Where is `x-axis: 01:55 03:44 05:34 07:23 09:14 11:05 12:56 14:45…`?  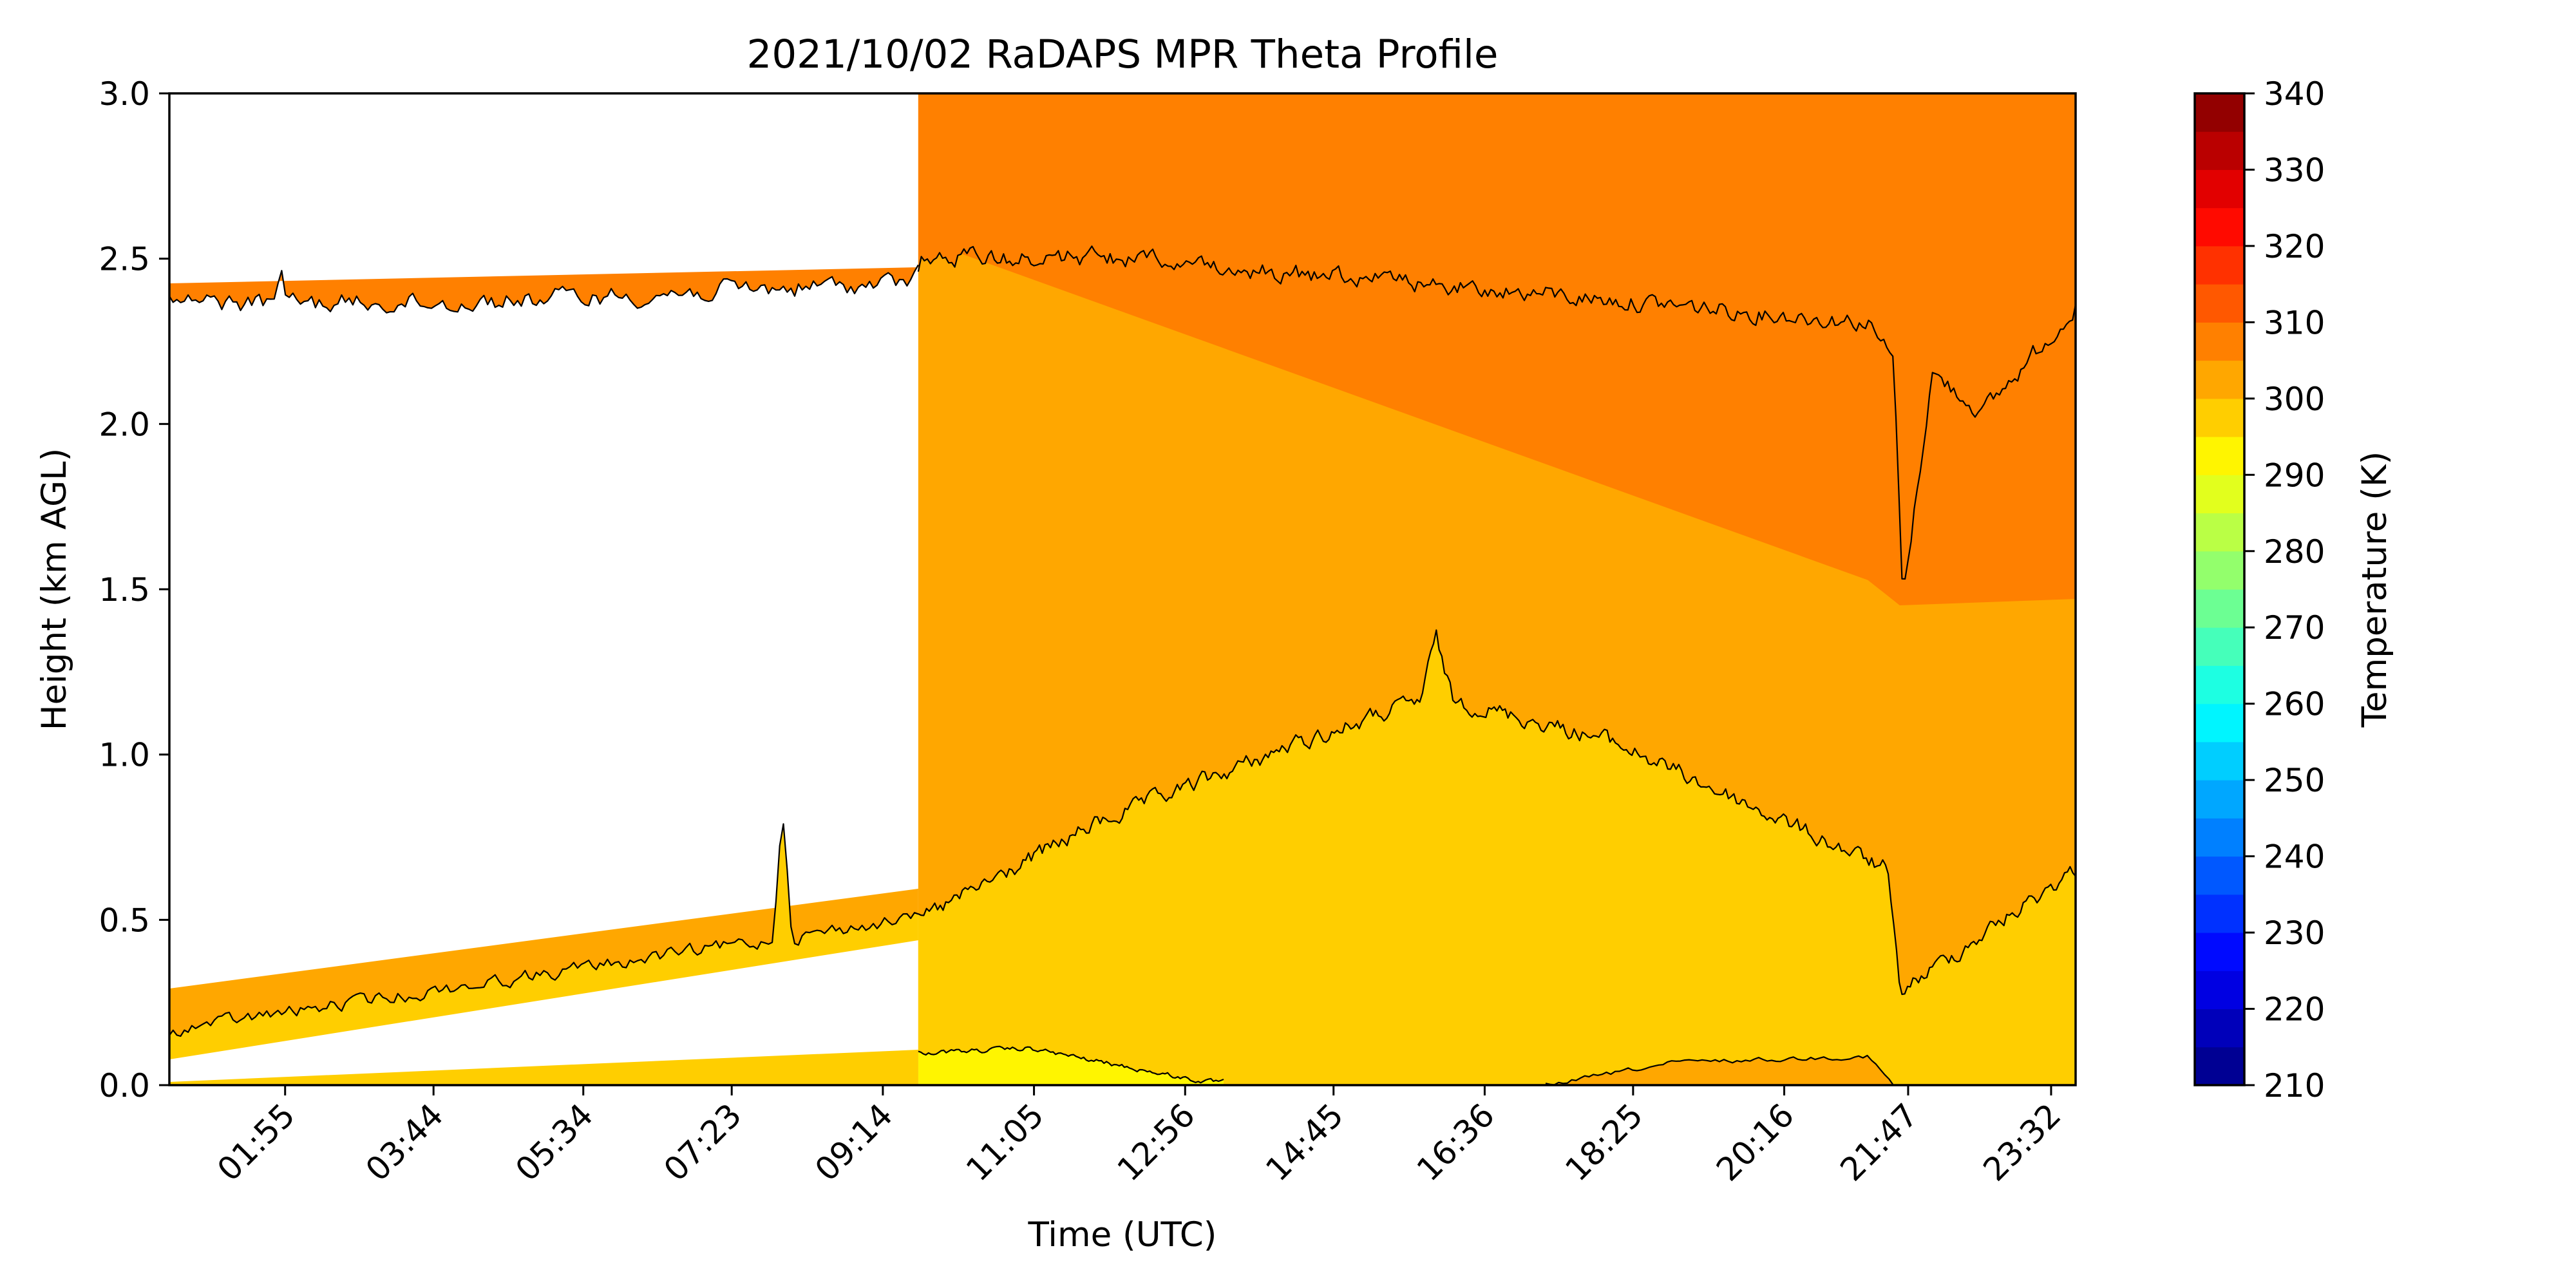
x-axis: 01:55 03:44 05:34 07:23 09:14 11:05 12:56 14:45… is located at coordinates (1139, 1136).